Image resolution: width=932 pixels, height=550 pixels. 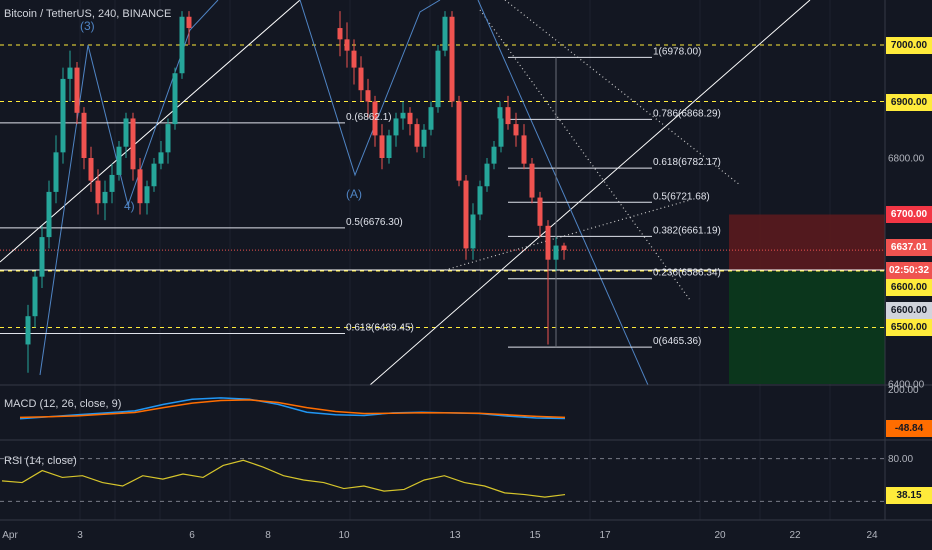 What do you see at coordinates (63, 404) in the screenshot?
I see `macd-title: MACD (12, 26, close, 9)` at bounding box center [63, 404].